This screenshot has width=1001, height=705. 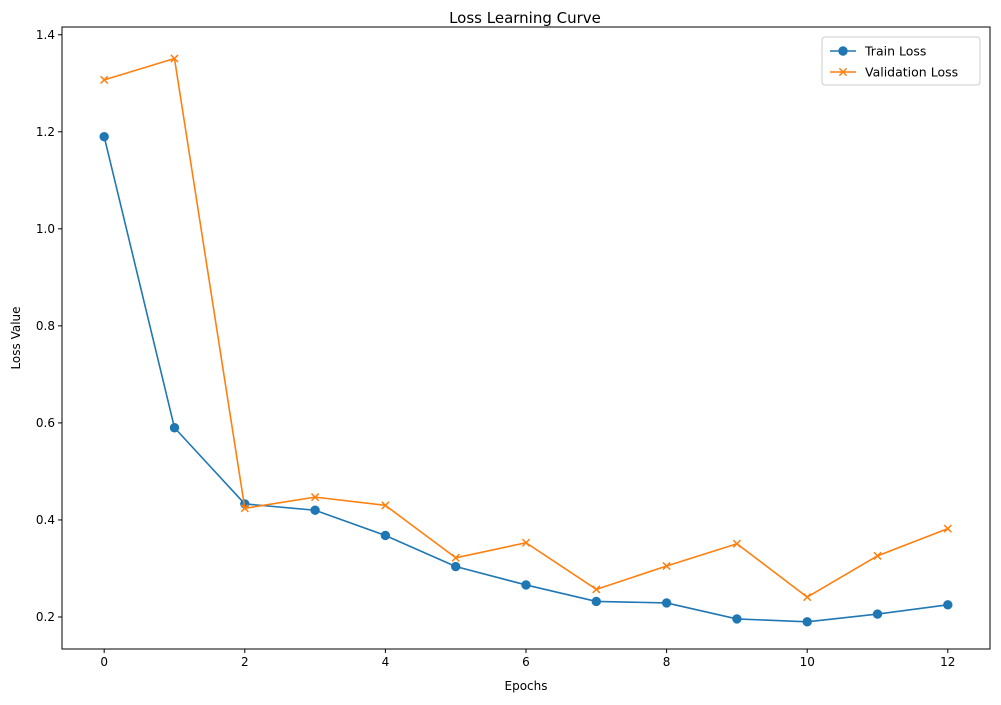 What do you see at coordinates (526, 662) in the screenshot?
I see `x-tick-label: 6` at bounding box center [526, 662].